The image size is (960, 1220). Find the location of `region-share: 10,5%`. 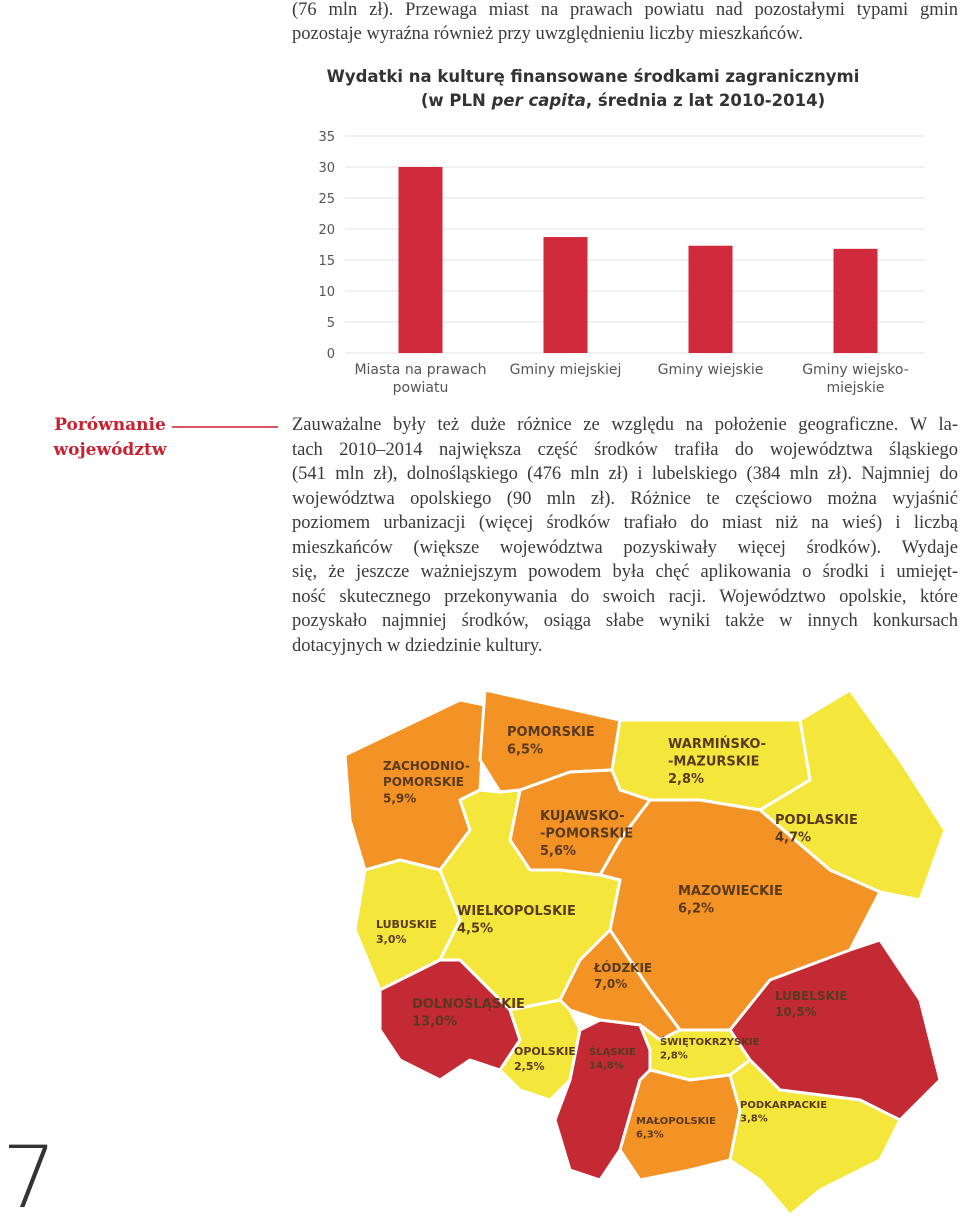

region-share: 10,5% is located at coordinates (796, 1012).